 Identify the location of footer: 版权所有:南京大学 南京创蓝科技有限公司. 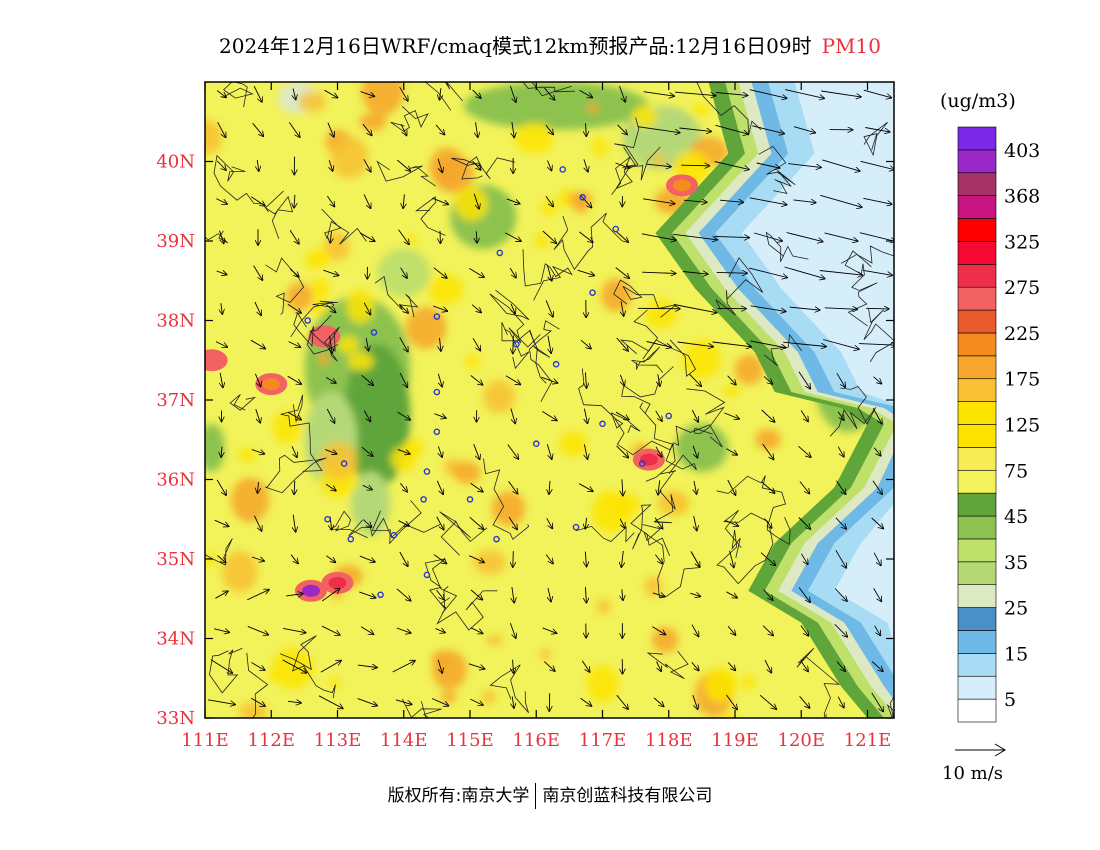
(550, 795).